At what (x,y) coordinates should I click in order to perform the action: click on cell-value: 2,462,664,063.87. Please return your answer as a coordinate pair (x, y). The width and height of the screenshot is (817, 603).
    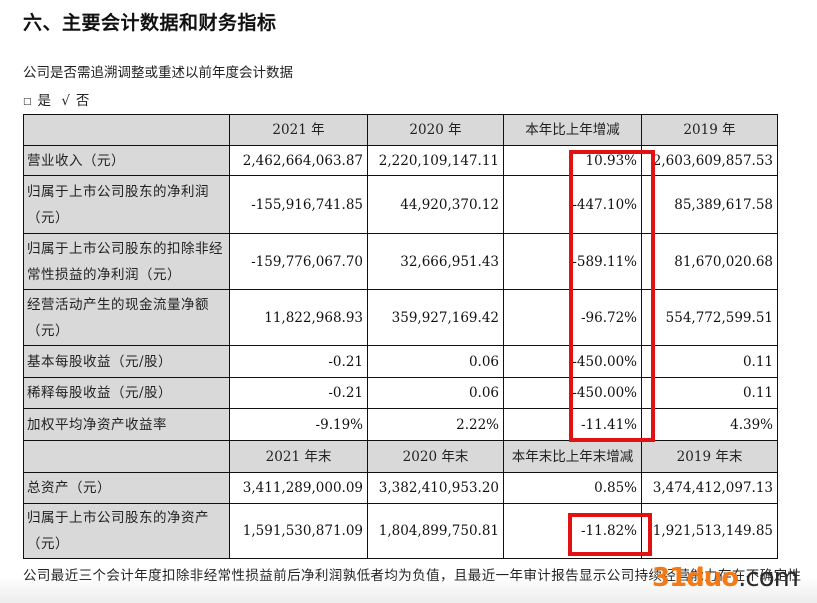
    Looking at the image, I should click on (298, 160).